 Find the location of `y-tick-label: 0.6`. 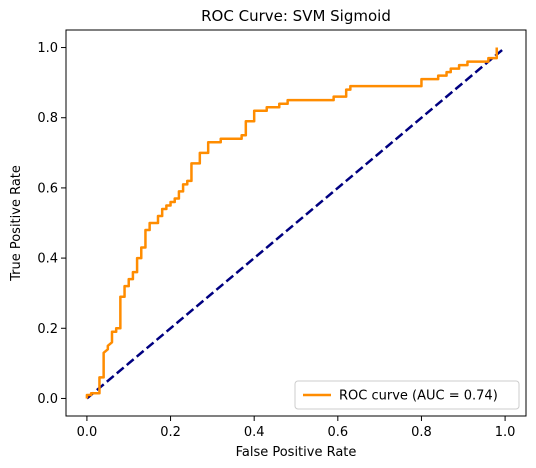

y-tick-label: 0.6 is located at coordinates (47, 188).